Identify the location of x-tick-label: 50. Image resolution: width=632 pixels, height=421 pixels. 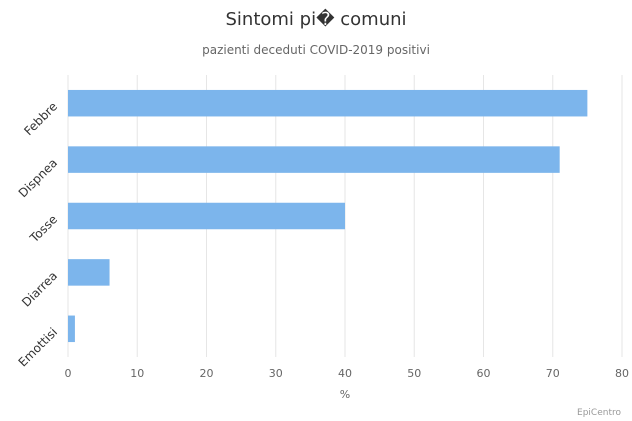
(414, 373).